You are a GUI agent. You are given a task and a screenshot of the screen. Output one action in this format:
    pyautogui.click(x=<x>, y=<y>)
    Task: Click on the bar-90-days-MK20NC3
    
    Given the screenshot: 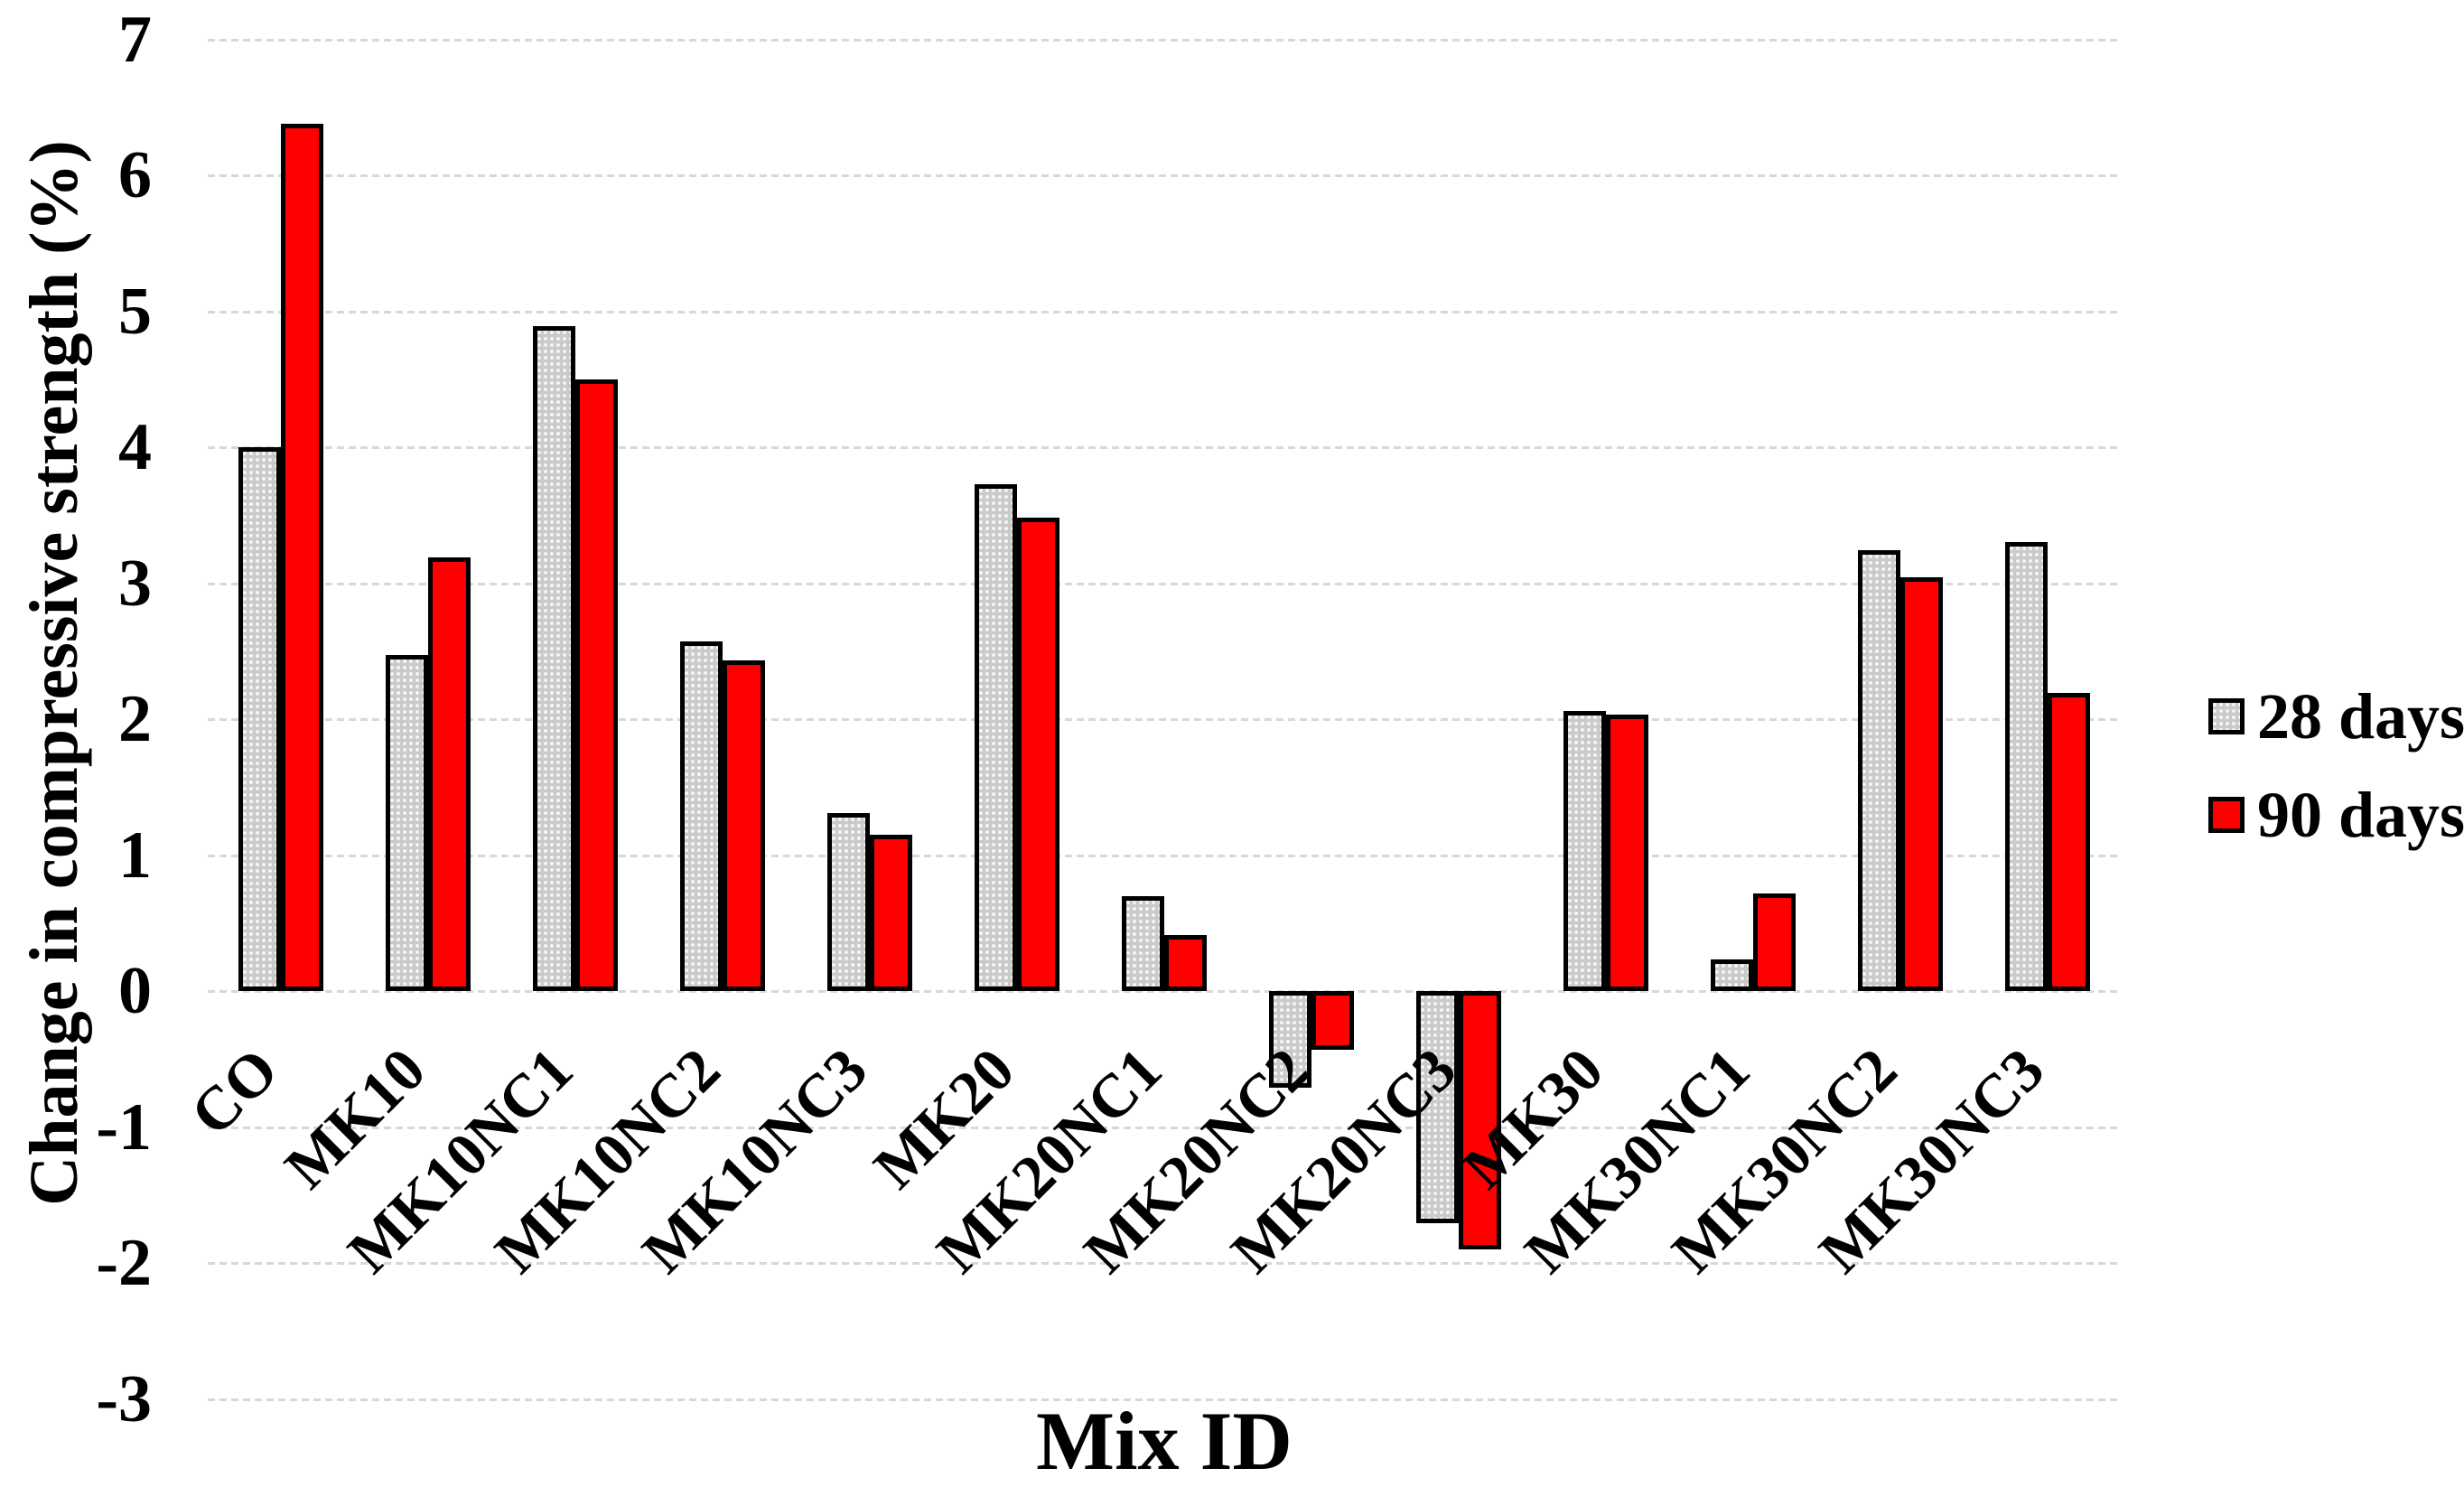 What is the action you would take?
    pyautogui.click(x=1480, y=1120)
    